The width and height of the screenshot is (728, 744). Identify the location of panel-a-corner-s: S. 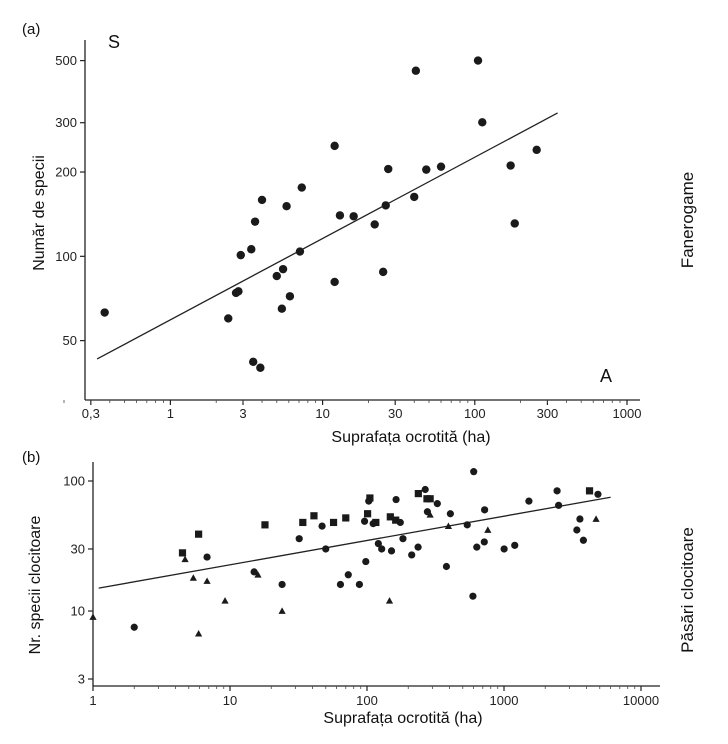
(114, 42).